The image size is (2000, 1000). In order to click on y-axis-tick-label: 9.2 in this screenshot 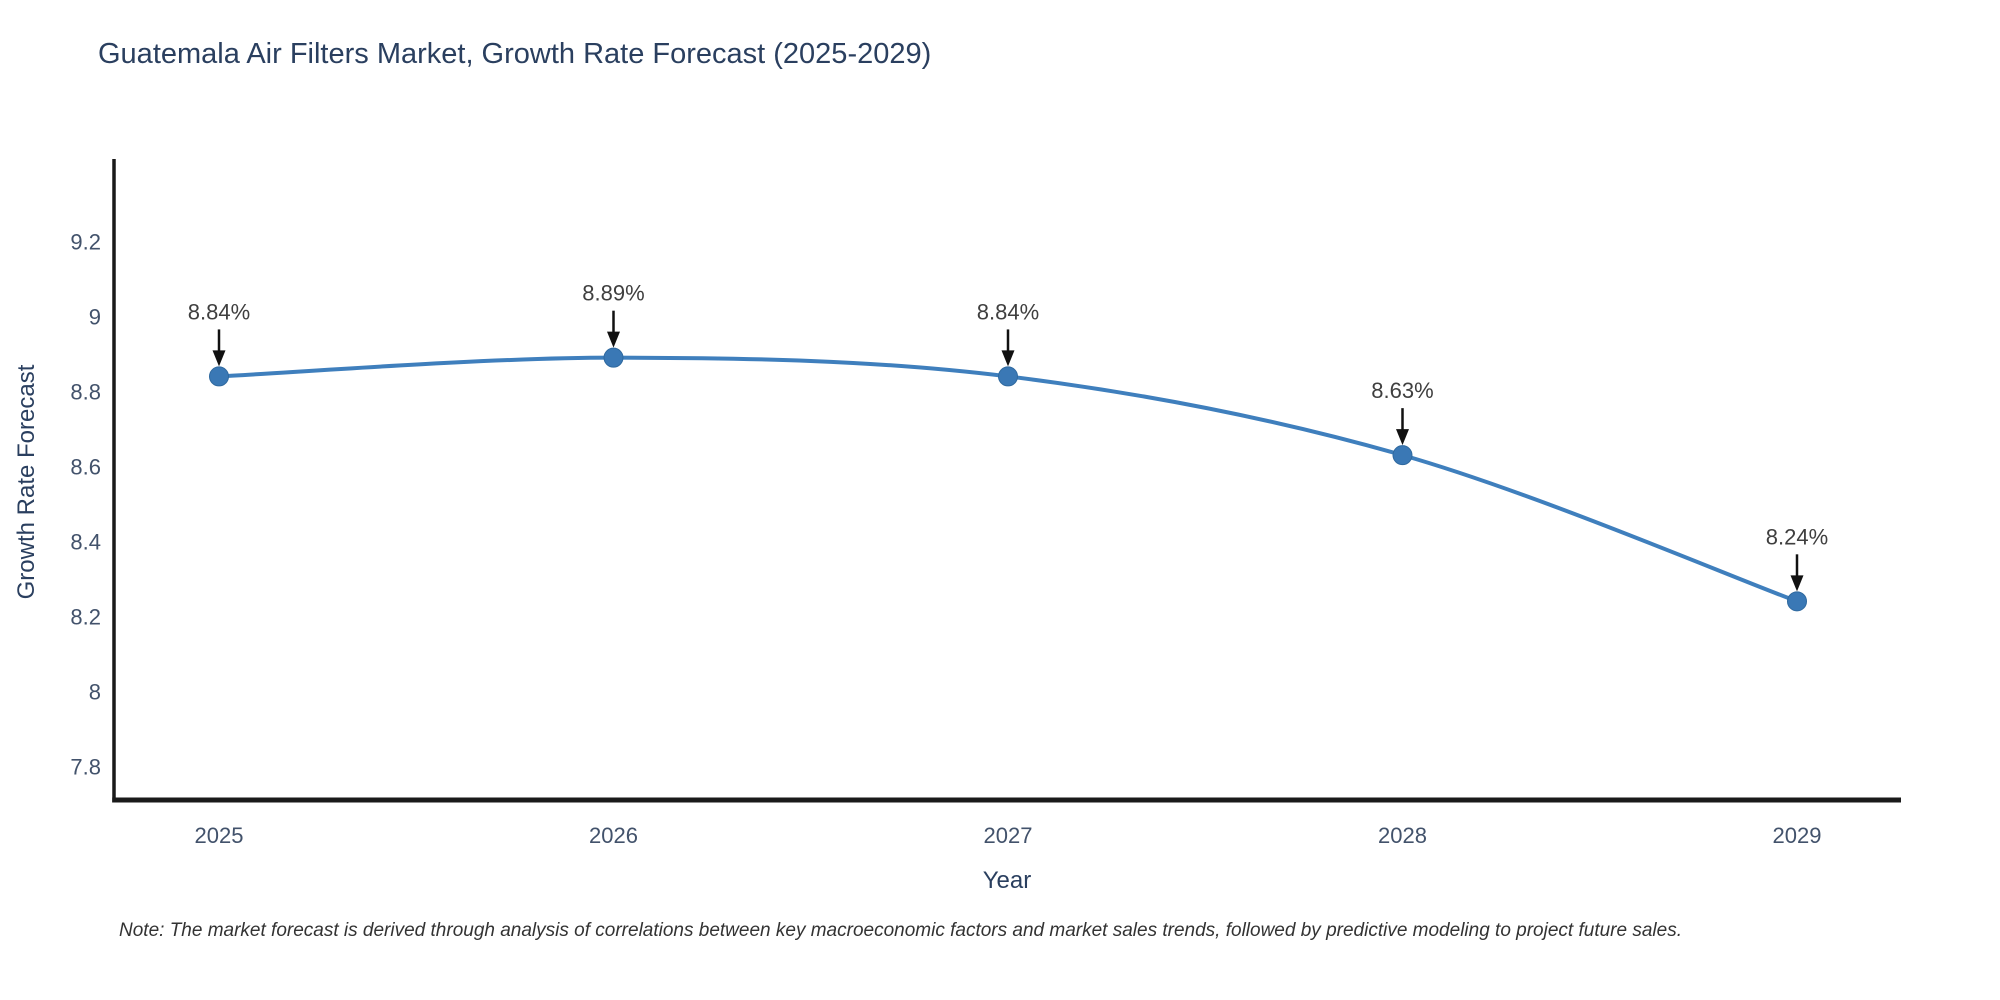, I will do `click(85, 241)`.